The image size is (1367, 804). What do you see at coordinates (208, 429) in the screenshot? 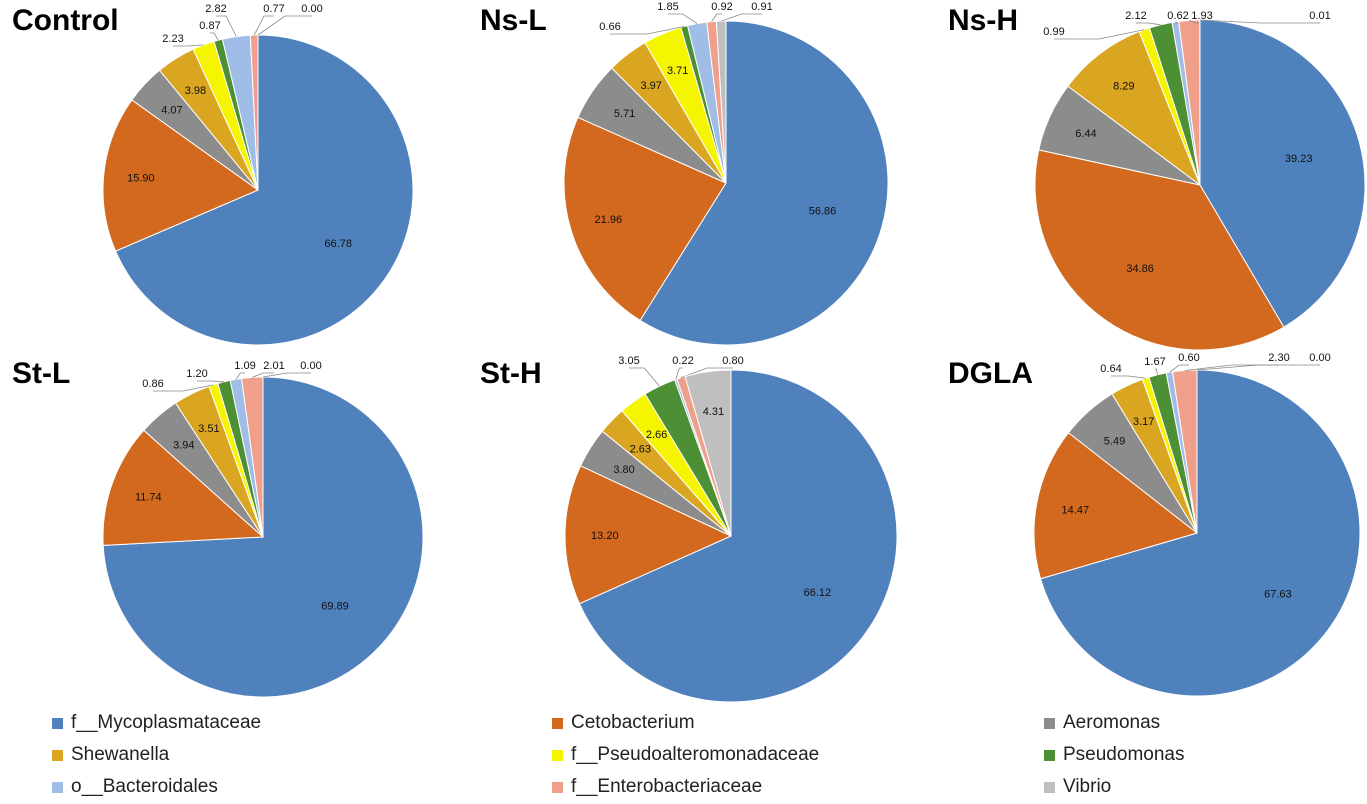
I see `slice-label: 3.51` at bounding box center [208, 429].